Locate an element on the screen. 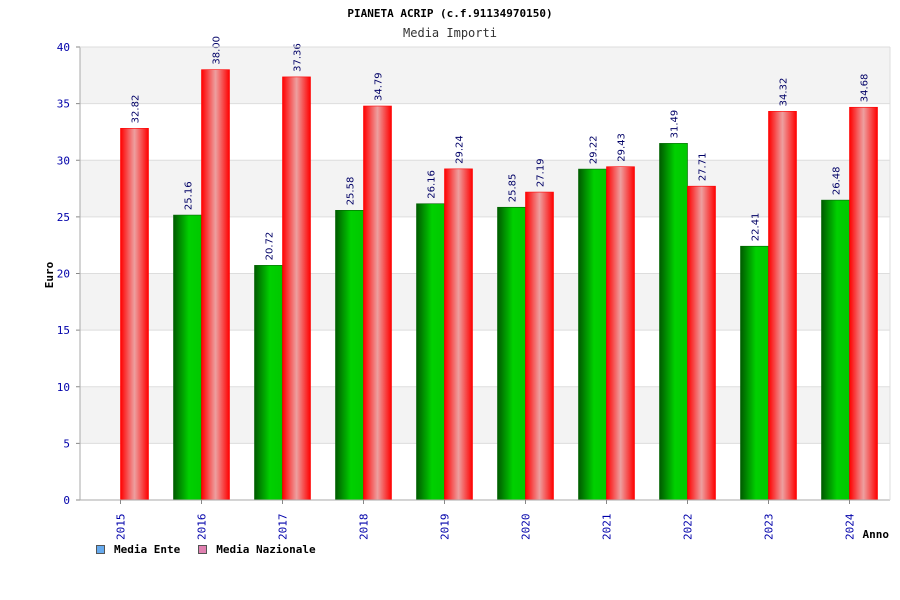 This screenshot has width=900, height=600. legend-label-nazionale: Media Nazionale is located at coordinates (266, 549).